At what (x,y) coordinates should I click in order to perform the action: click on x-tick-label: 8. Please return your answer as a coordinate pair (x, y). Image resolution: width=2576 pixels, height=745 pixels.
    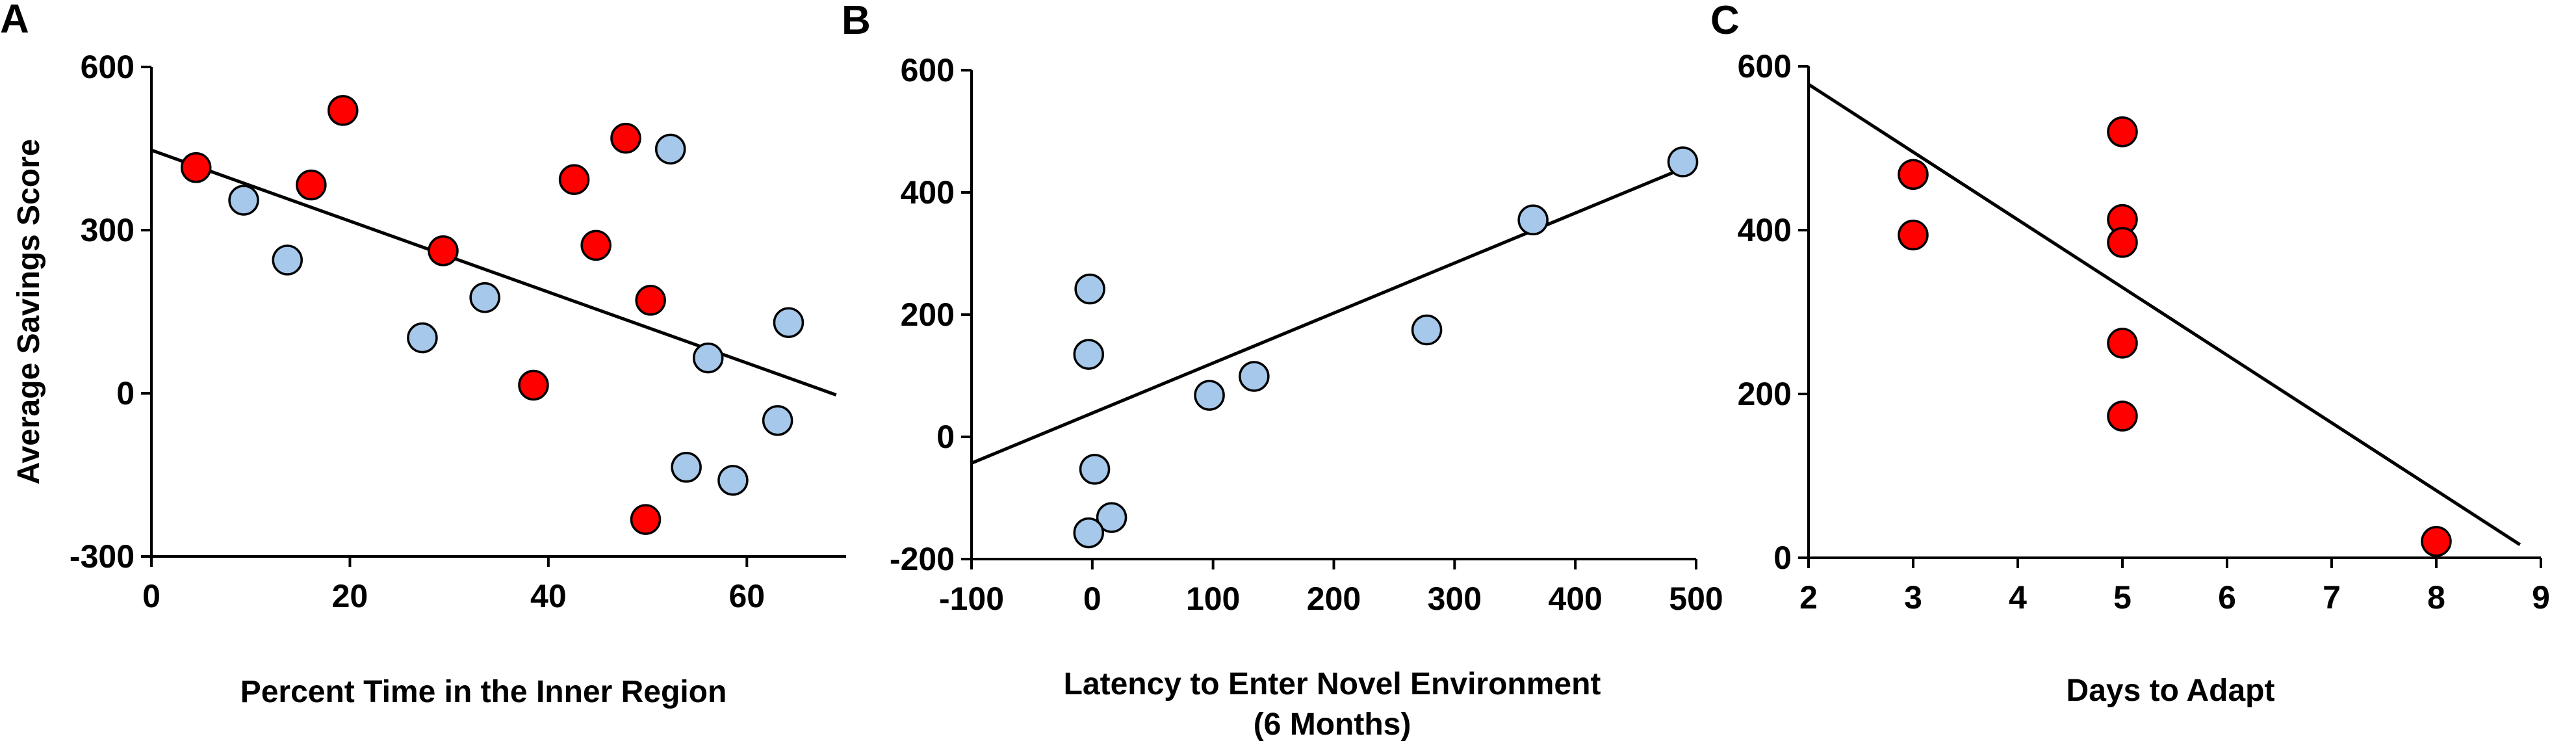
    Looking at the image, I should click on (2436, 597).